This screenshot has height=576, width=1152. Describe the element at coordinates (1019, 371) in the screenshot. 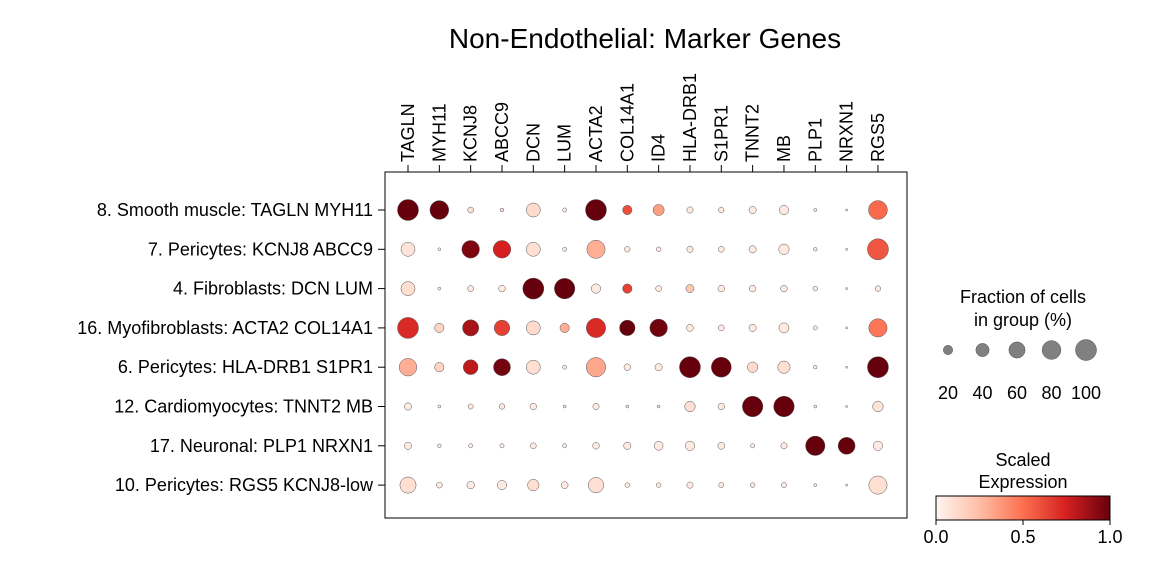

I see `size-legend-dots: 20 40 60 80 100` at that location.